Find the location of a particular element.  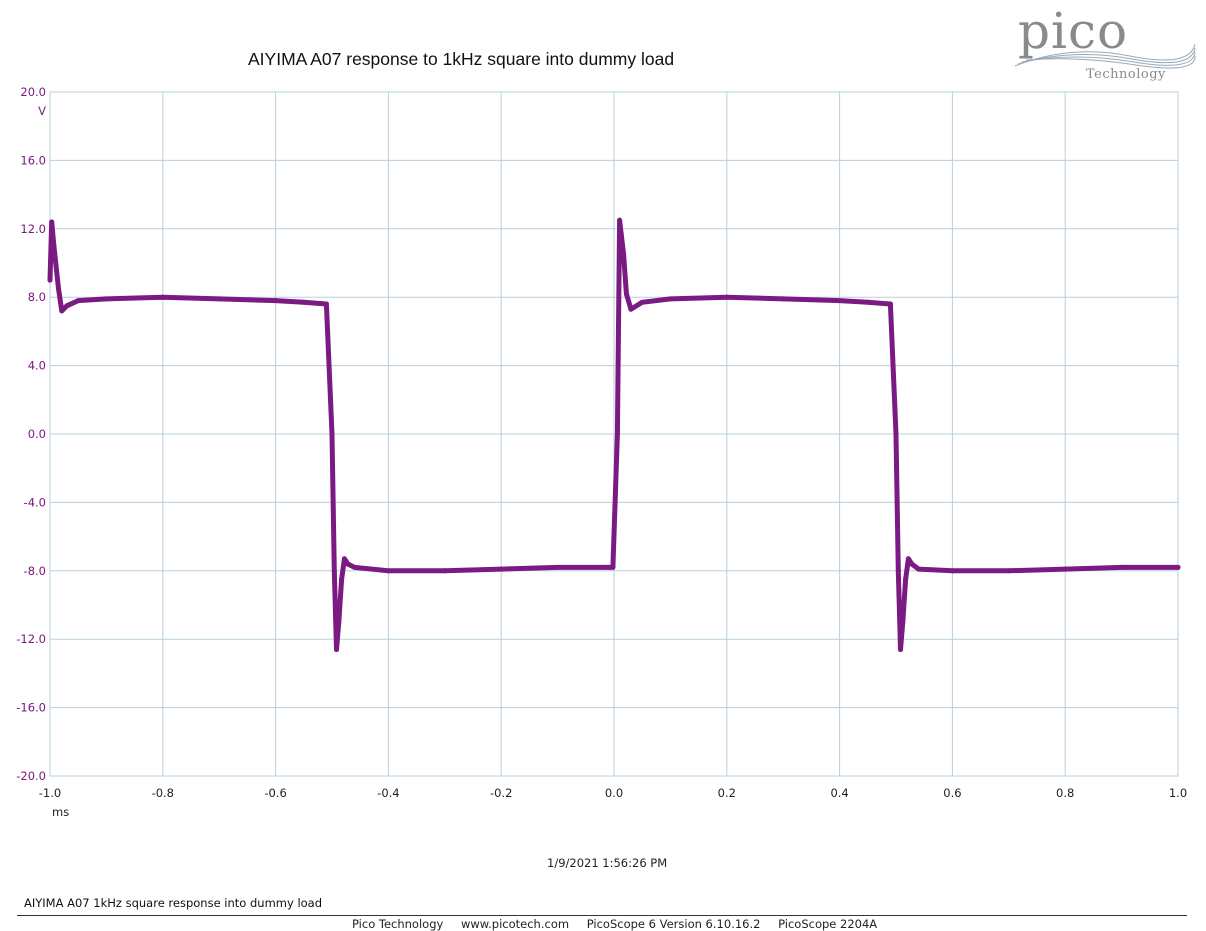

y-tick-label: -8.0 is located at coordinates (35, 571).